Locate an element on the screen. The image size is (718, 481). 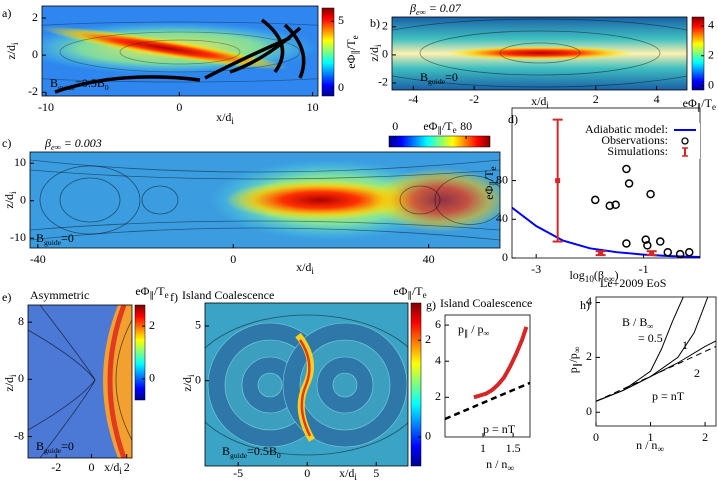
panel-title: Island Coalescence is located at coordinates (228, 295).